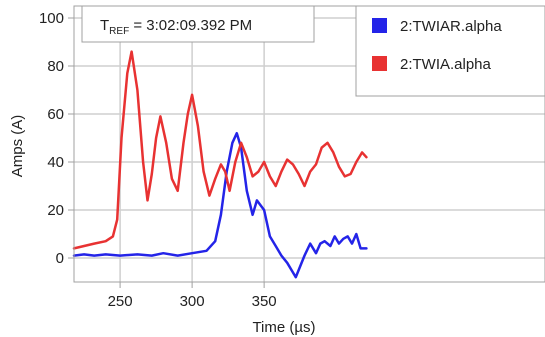 The image size is (545, 337). I want to click on x-tick-label-300: 300, so click(192, 301).